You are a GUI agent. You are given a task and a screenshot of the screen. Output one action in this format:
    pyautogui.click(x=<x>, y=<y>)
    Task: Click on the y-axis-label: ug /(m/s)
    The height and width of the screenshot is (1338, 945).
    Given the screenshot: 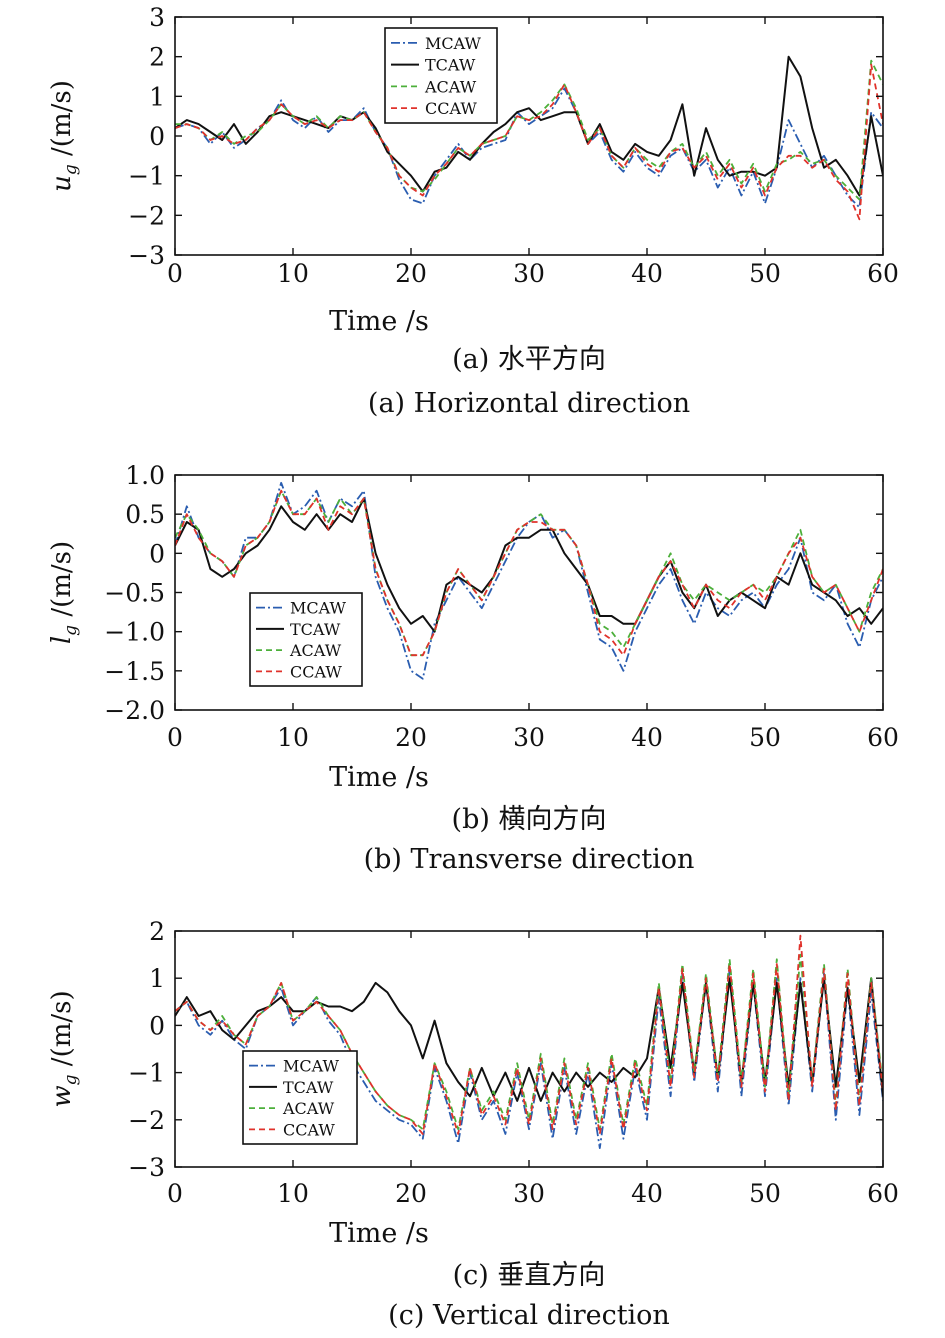 What is the action you would take?
    pyautogui.click(x=64, y=136)
    